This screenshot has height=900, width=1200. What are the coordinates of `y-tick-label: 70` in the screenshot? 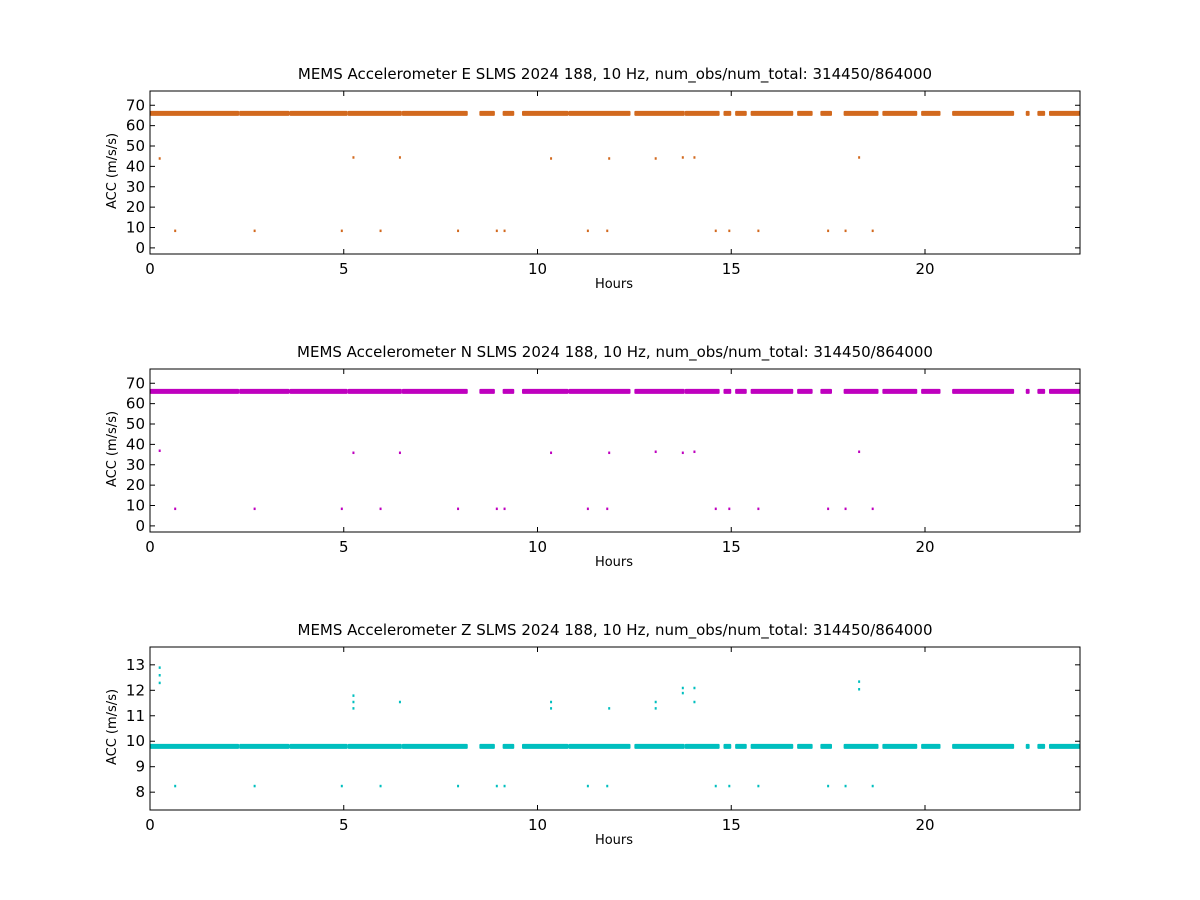 It's located at (135, 105).